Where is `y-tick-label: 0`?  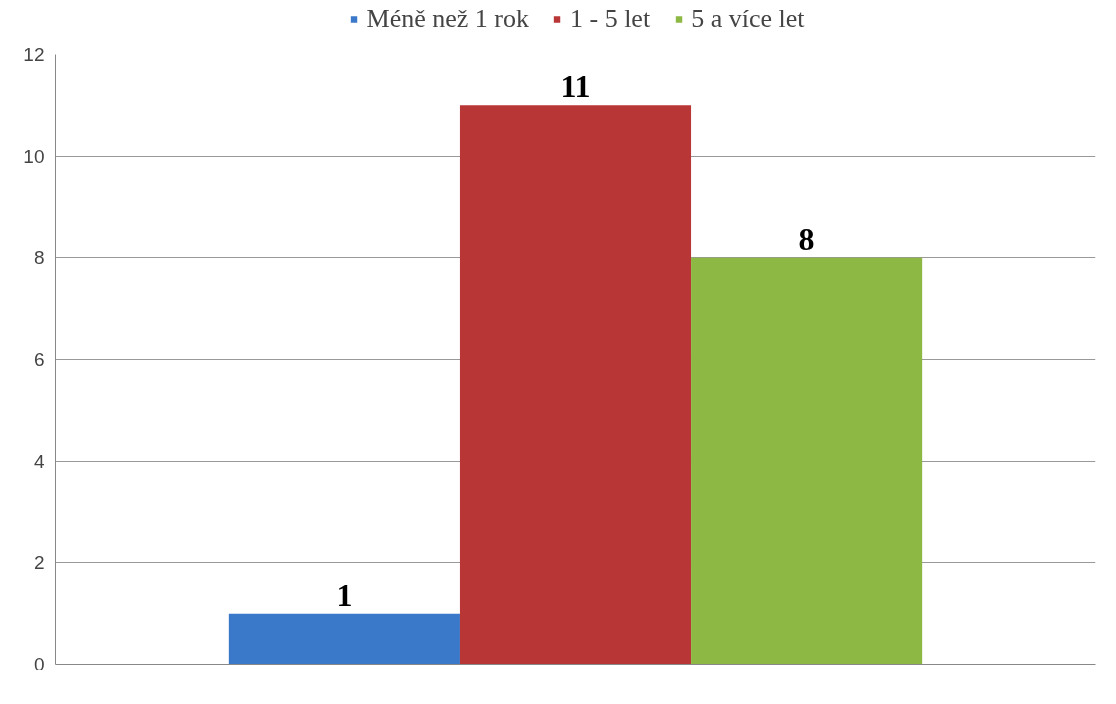 y-tick-label: 0 is located at coordinates (39, 664).